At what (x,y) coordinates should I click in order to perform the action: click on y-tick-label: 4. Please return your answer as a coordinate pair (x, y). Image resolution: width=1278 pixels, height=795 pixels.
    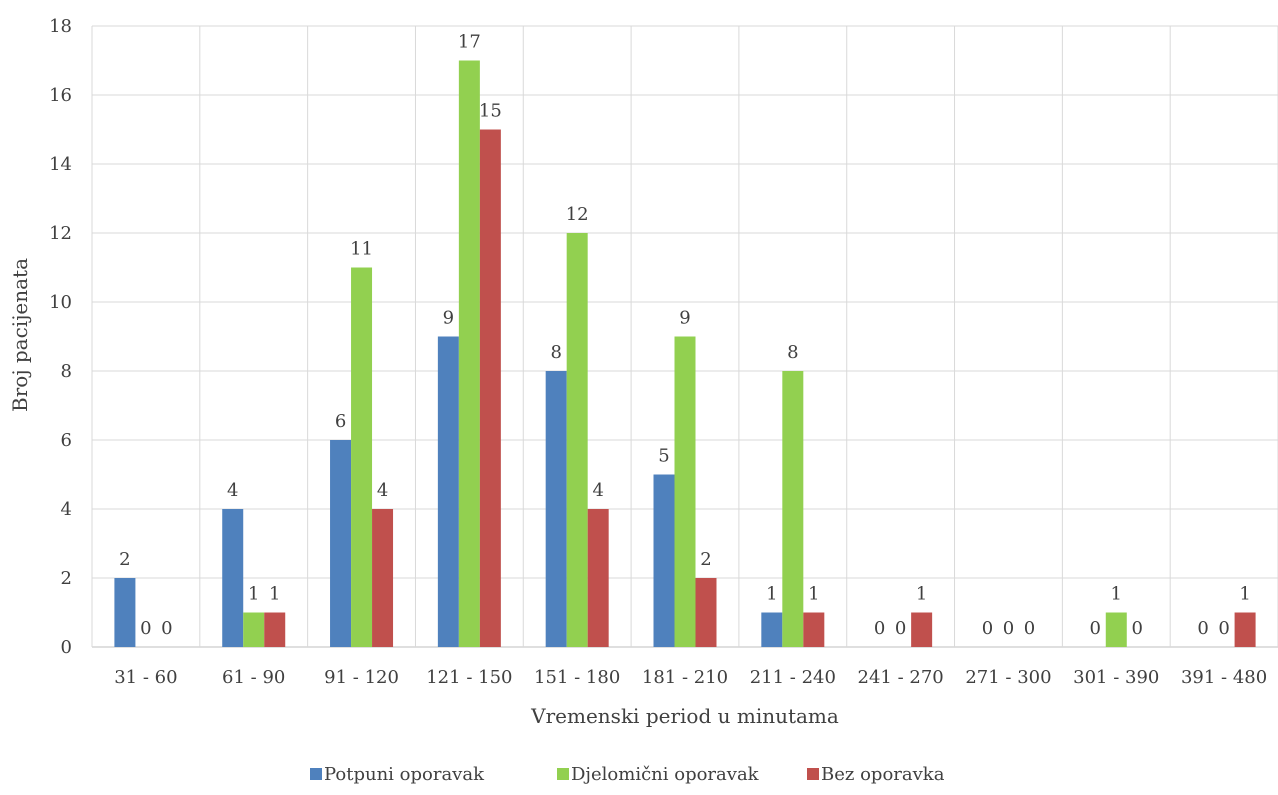
    Looking at the image, I should click on (66, 509).